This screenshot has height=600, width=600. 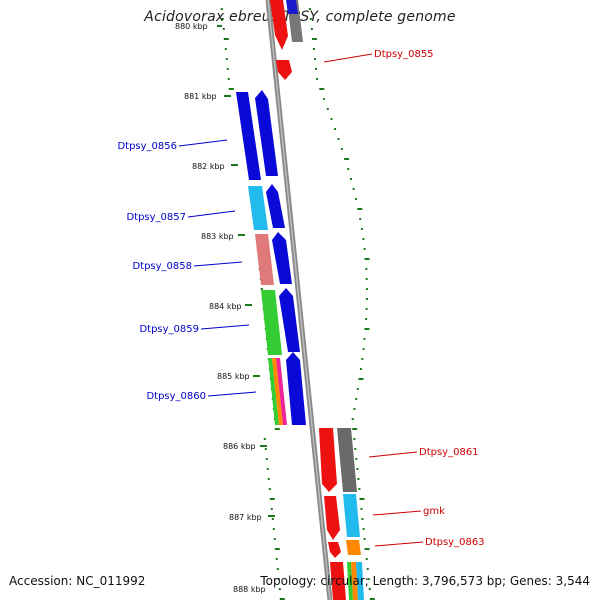 What do you see at coordinates (147, 146) in the screenshot?
I see `label-dtpsy-0856: Dtpsy_0856` at bounding box center [147, 146].